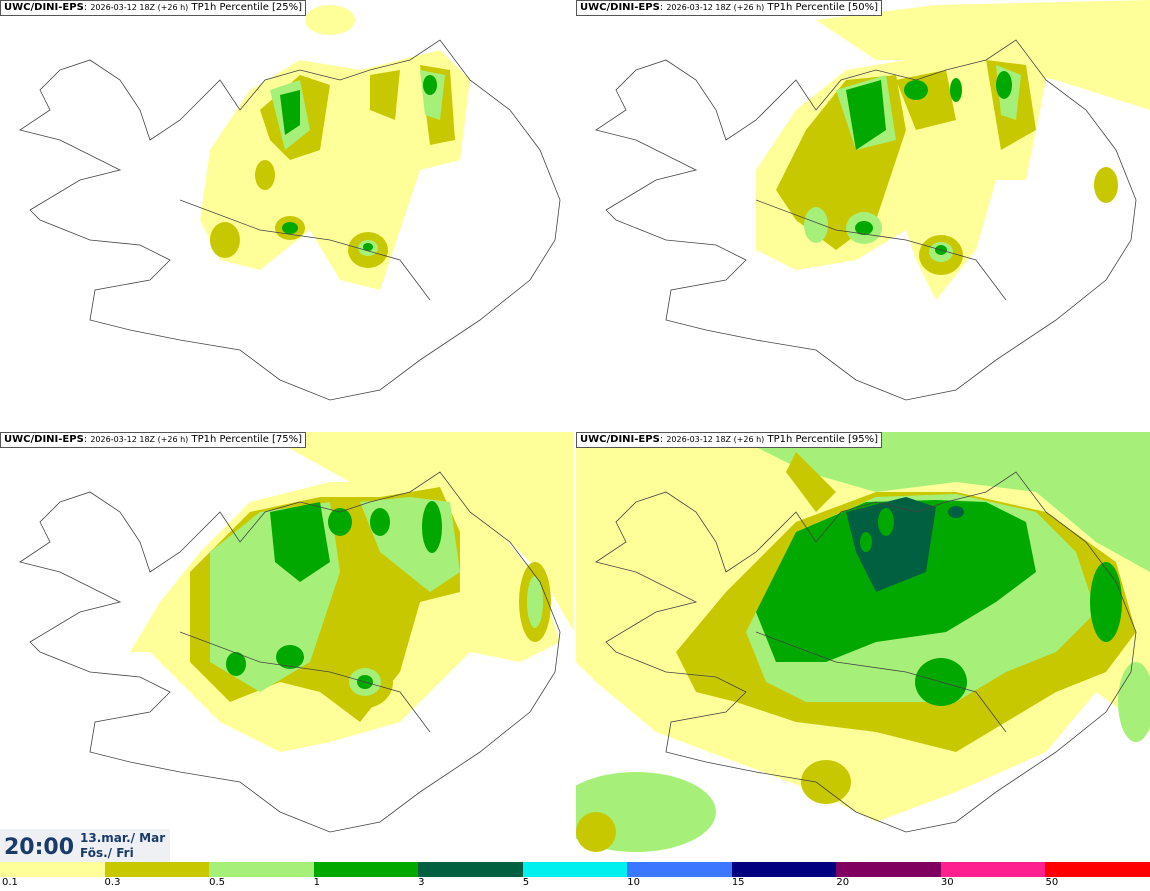  I want to click on colorbar-tick-label: 0.5, so click(217, 882).